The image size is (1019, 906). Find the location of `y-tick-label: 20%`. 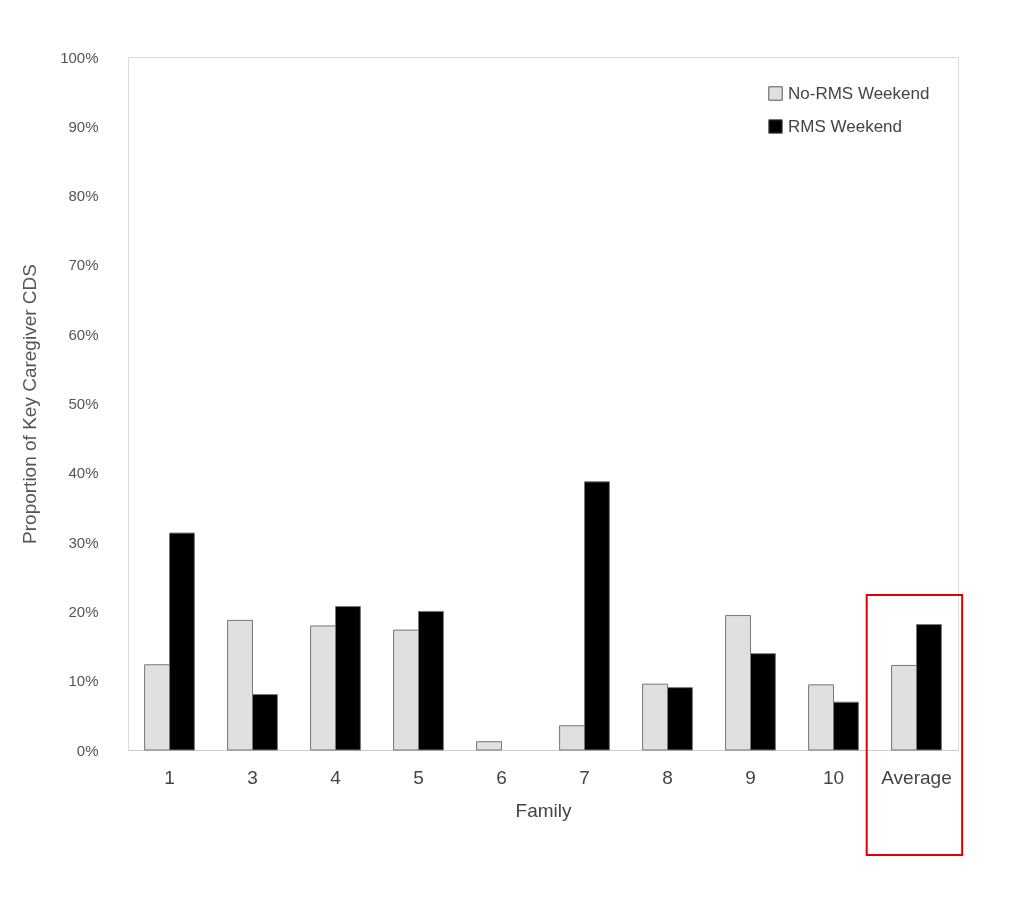

y-tick-label: 20% is located at coordinates (83, 611).